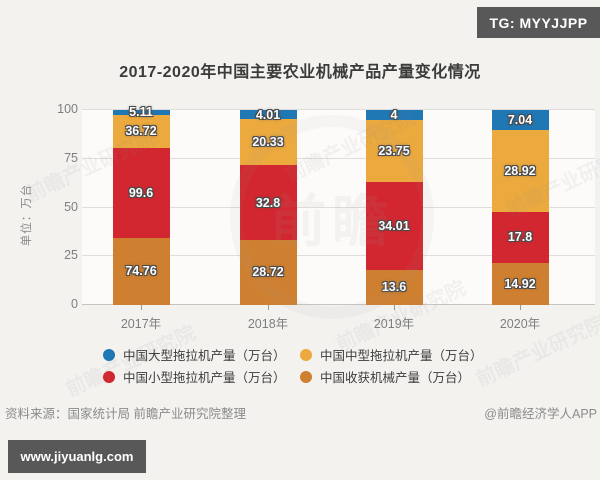 The width and height of the screenshot is (600, 480). Describe the element at coordinates (306, 376) in the screenshot. I see `legend-swatch-brown-icon` at that location.